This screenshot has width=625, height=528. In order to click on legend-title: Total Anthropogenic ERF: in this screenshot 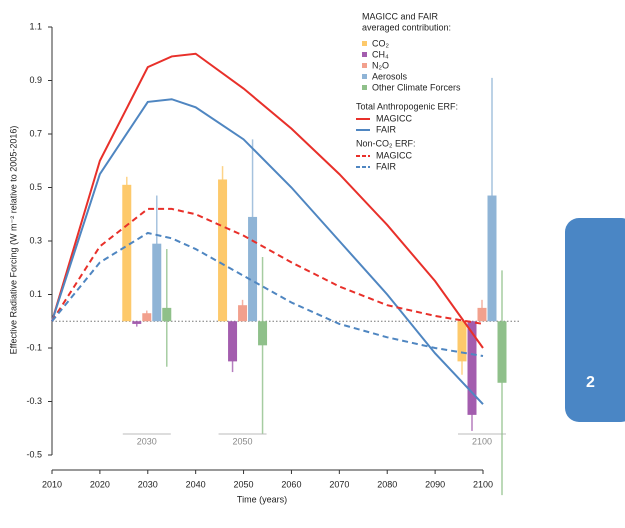, I will do `click(407, 106)`.